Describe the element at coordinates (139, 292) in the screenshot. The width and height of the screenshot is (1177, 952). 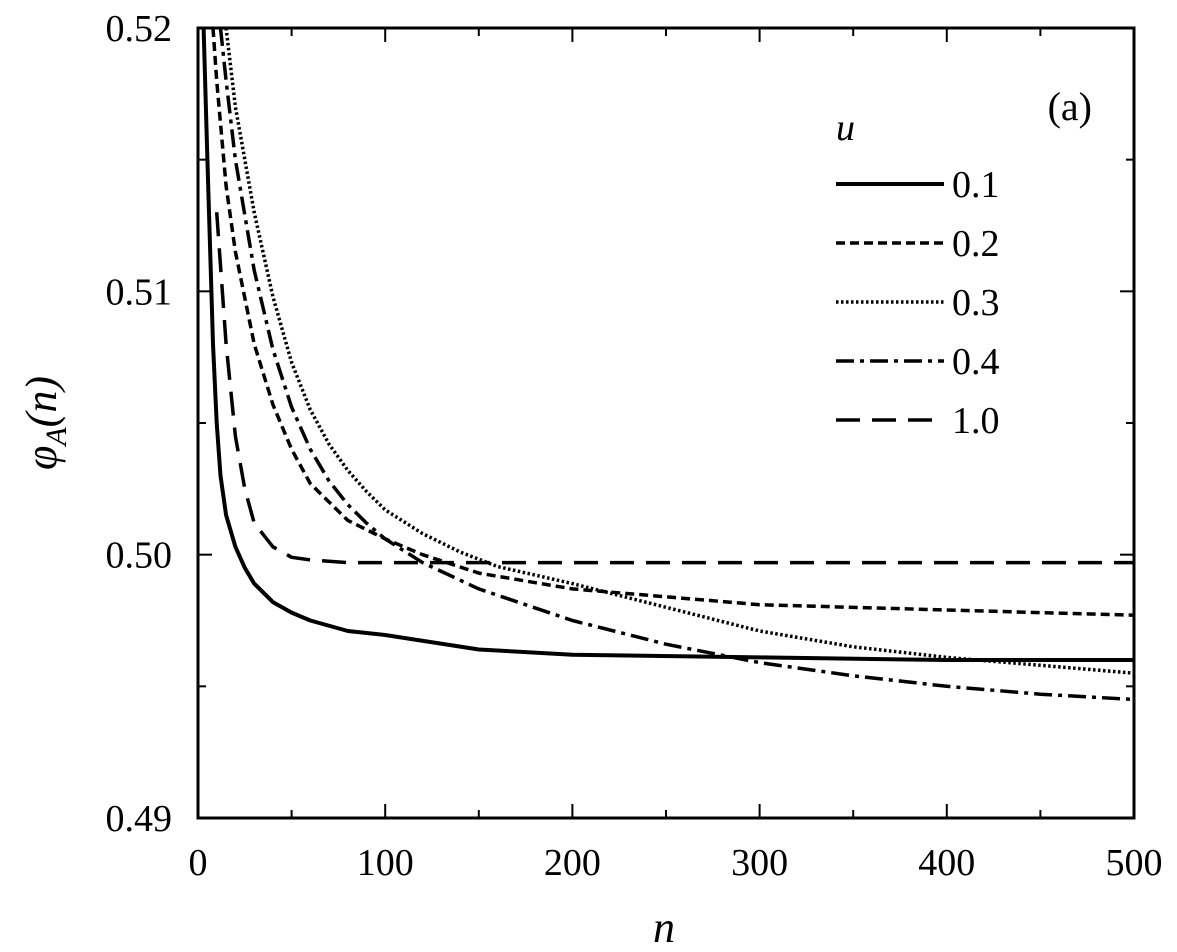
I see `y-tick-label: 0.51` at that location.